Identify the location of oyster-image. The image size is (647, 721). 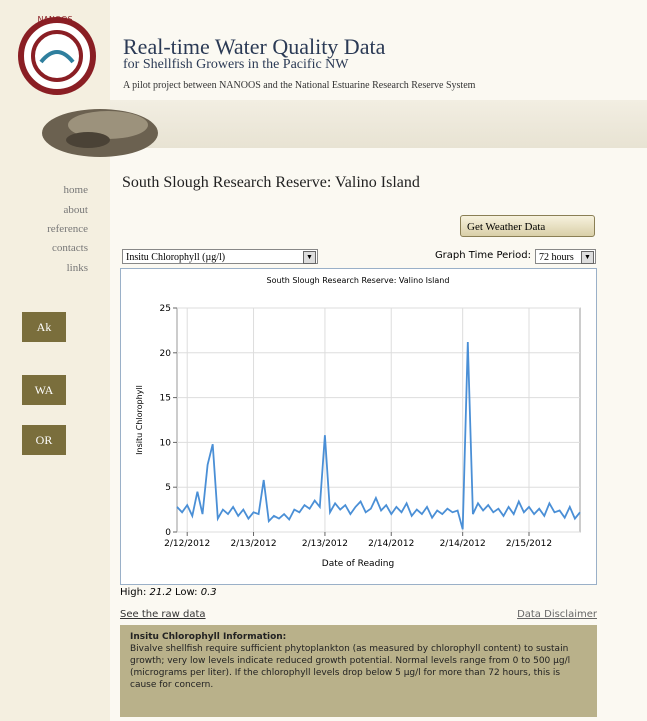
(100, 133).